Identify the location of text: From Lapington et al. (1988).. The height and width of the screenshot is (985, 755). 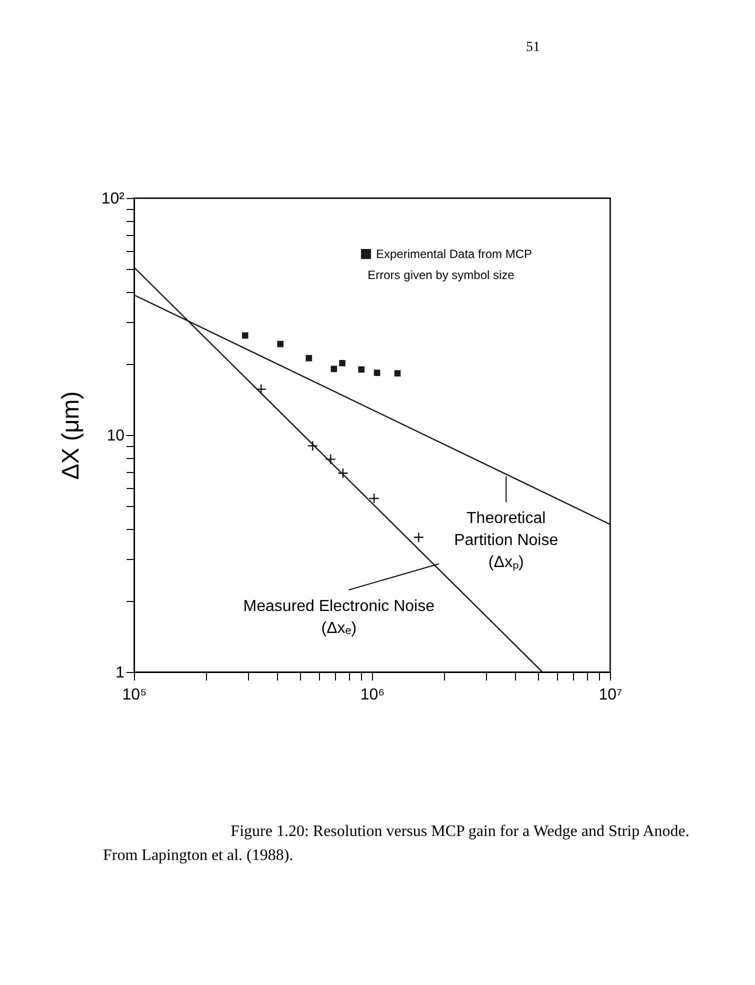
(198, 855).